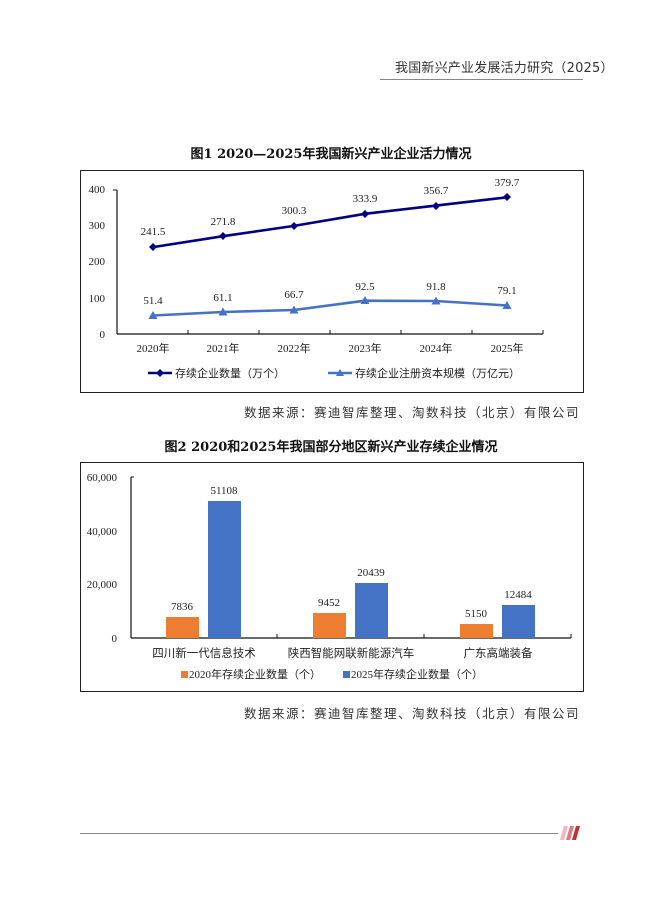  I want to click on y-tick-labels: 0 100 200 300 400, so click(97, 262).